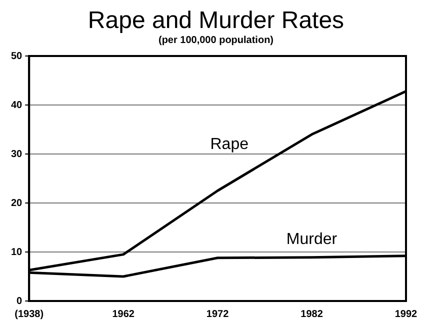 This screenshot has height=331, width=432. Describe the element at coordinates (218, 314) in the screenshot. I see `x-tick-label: 1972` at that location.